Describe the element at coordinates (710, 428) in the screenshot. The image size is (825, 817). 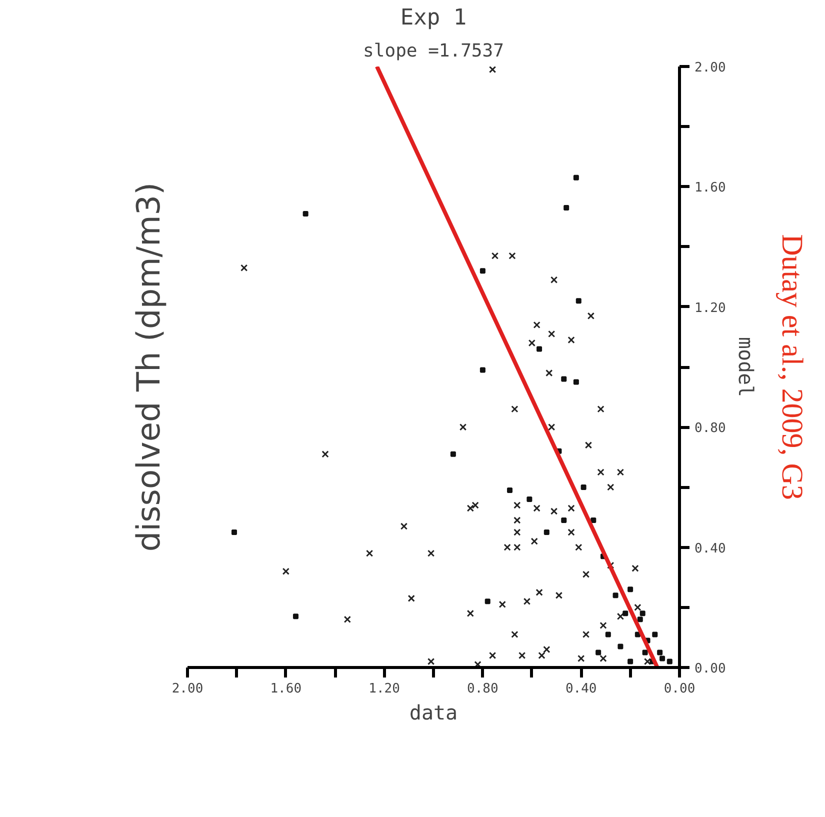
I see `y-tick-label: 0.80` at that location.